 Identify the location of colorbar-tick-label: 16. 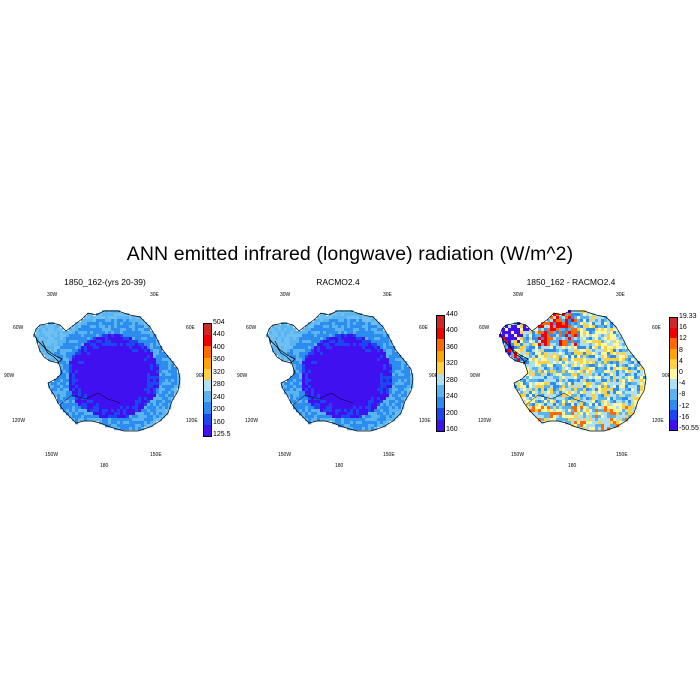
(683, 328).